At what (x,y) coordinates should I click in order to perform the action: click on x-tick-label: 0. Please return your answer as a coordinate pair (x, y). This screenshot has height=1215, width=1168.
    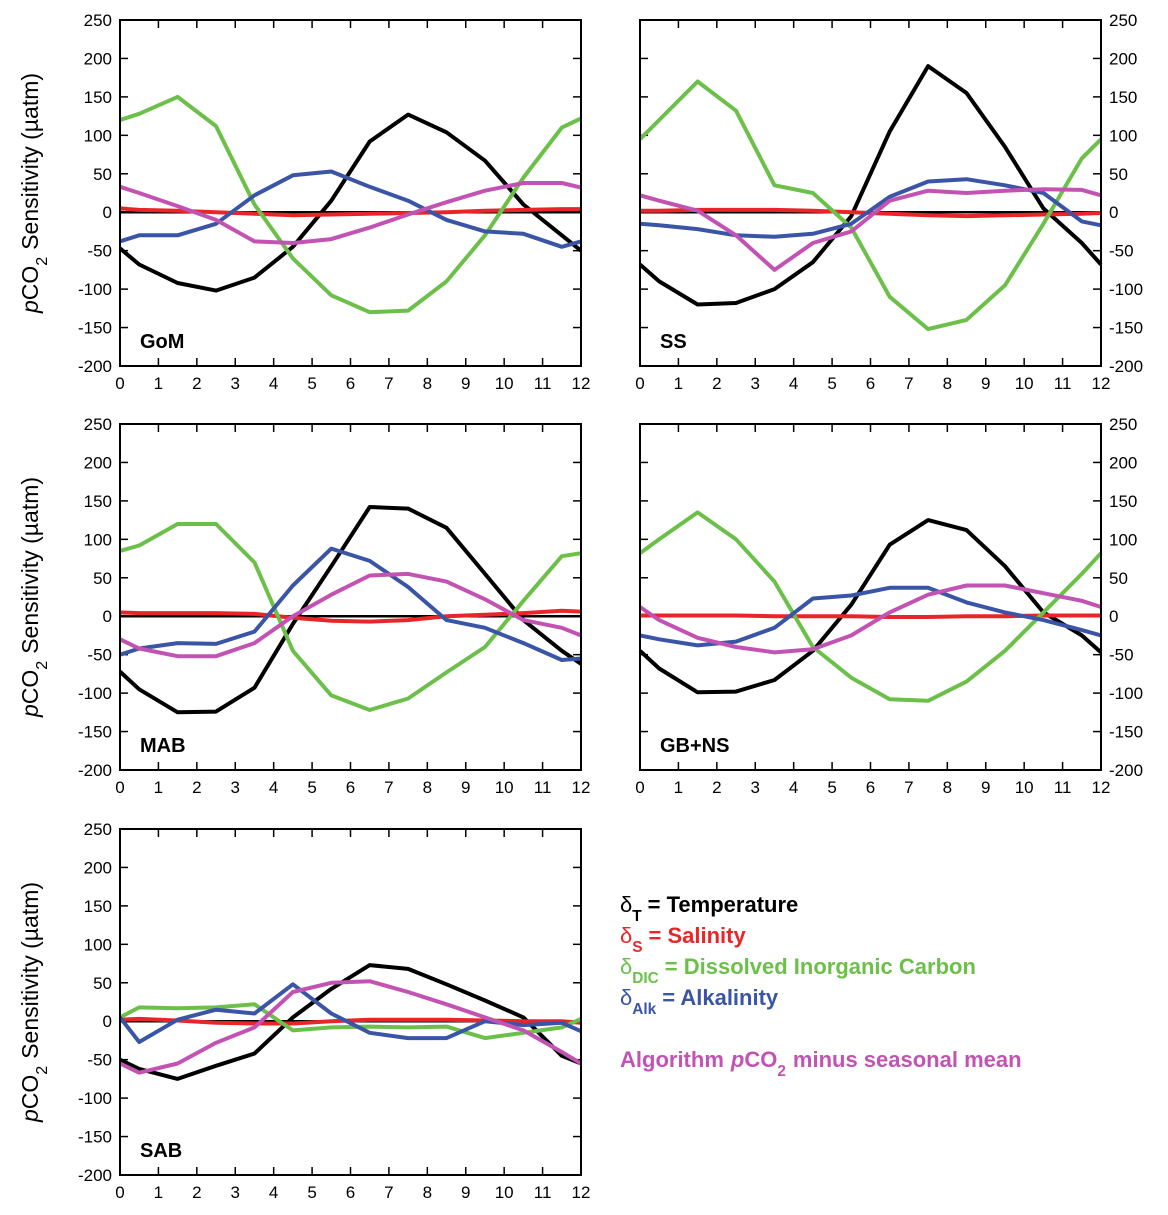
    Looking at the image, I should click on (119, 1192).